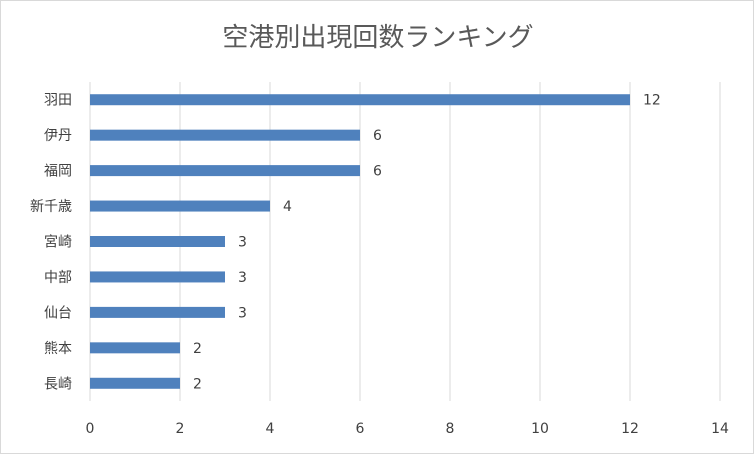  What do you see at coordinates (90, 429) in the screenshot?
I see `x-tick-label: 0` at bounding box center [90, 429].